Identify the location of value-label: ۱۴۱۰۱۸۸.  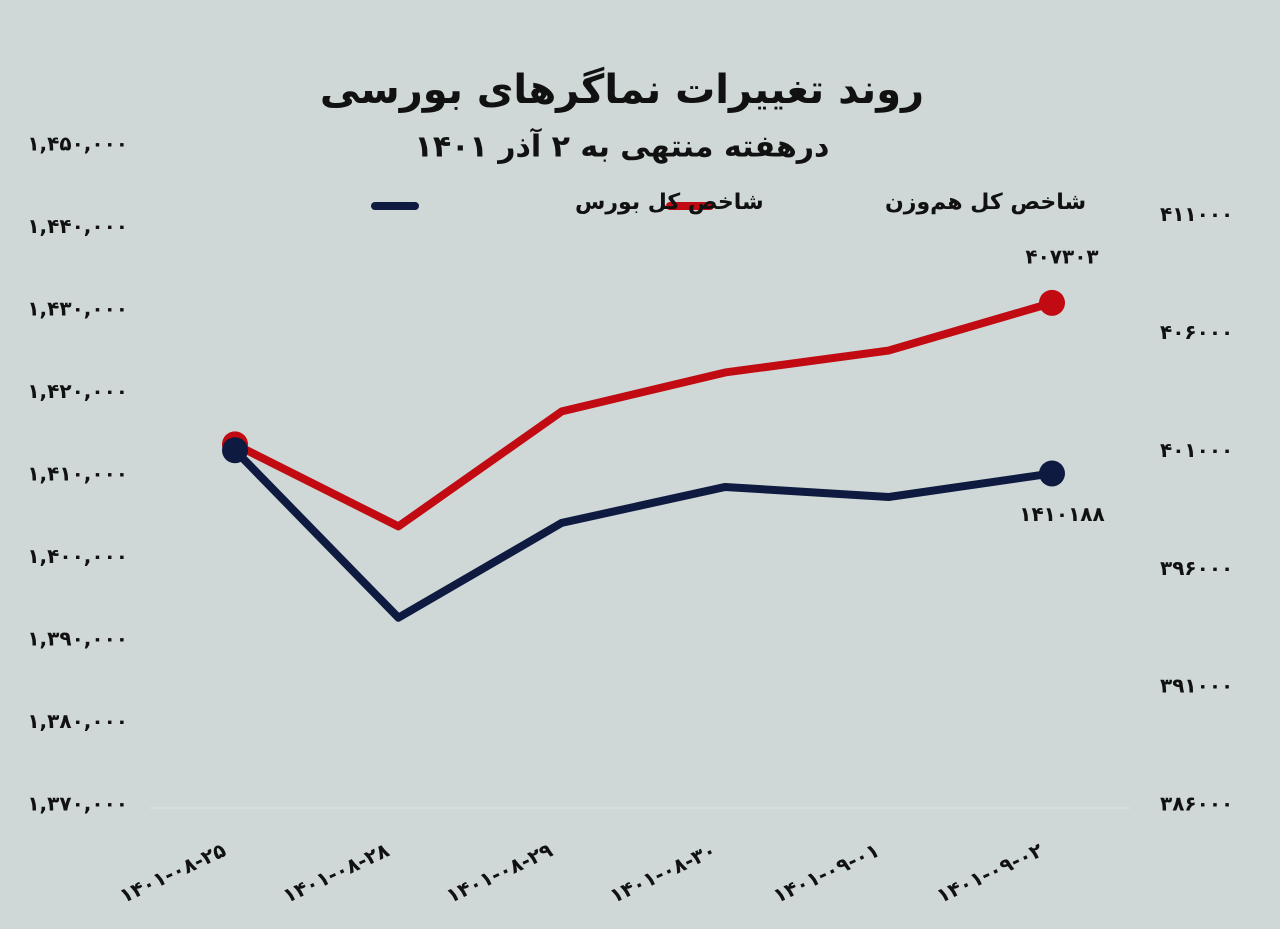
(1061, 514).